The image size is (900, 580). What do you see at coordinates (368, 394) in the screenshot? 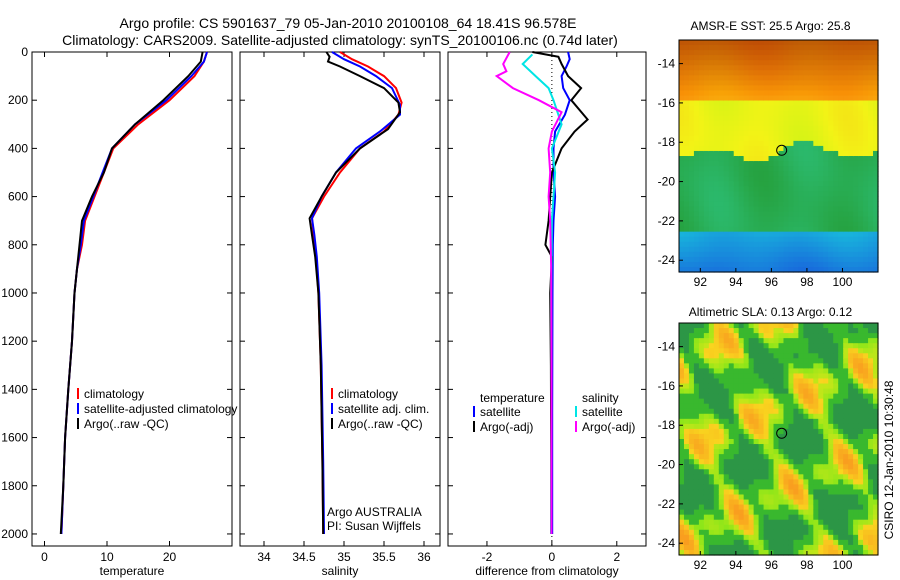
I see `salinity-legend-label: climatology` at bounding box center [368, 394].